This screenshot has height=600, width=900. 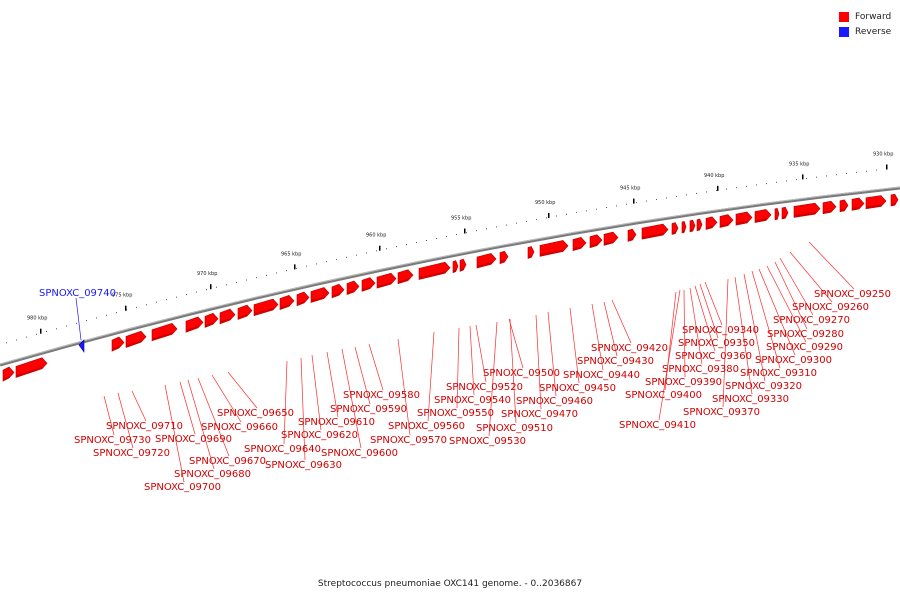 What do you see at coordinates (750, 399) in the screenshot?
I see `gene-label: SPNOXC_09330` at bounding box center [750, 399].